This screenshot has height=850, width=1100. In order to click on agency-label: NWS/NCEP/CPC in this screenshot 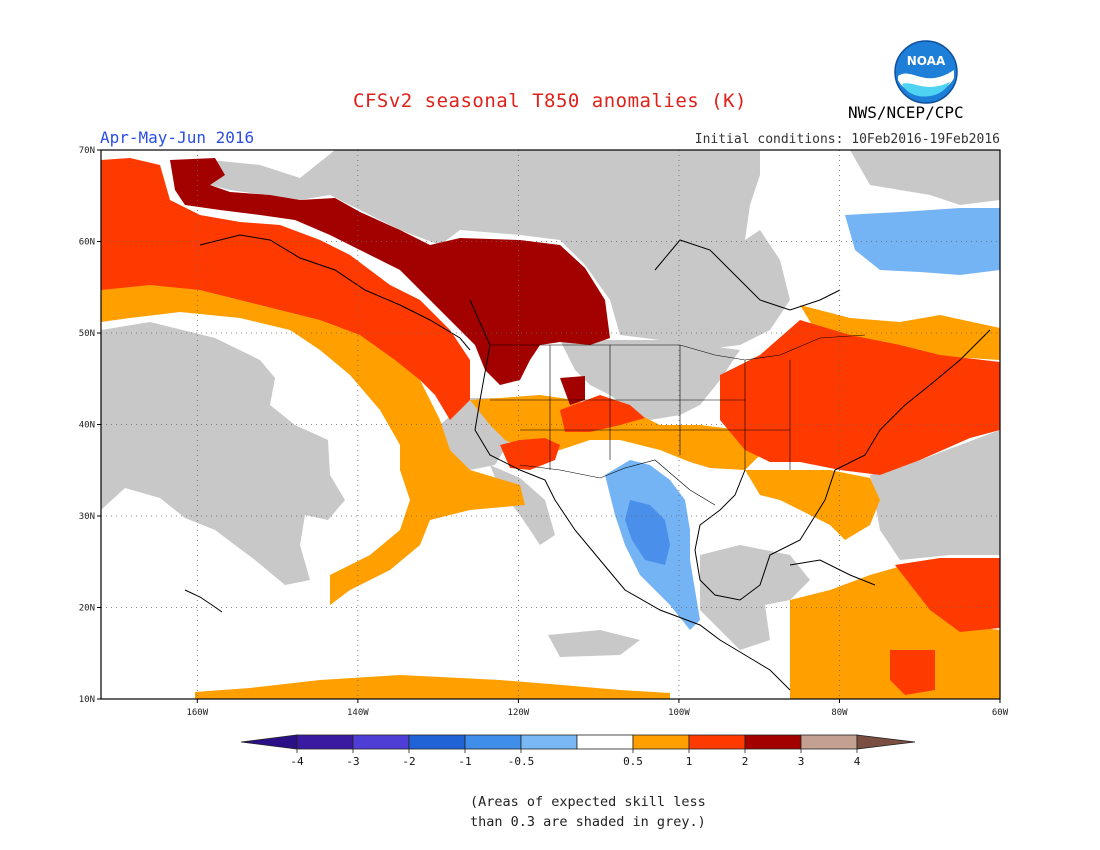, I will do `click(906, 112)`.